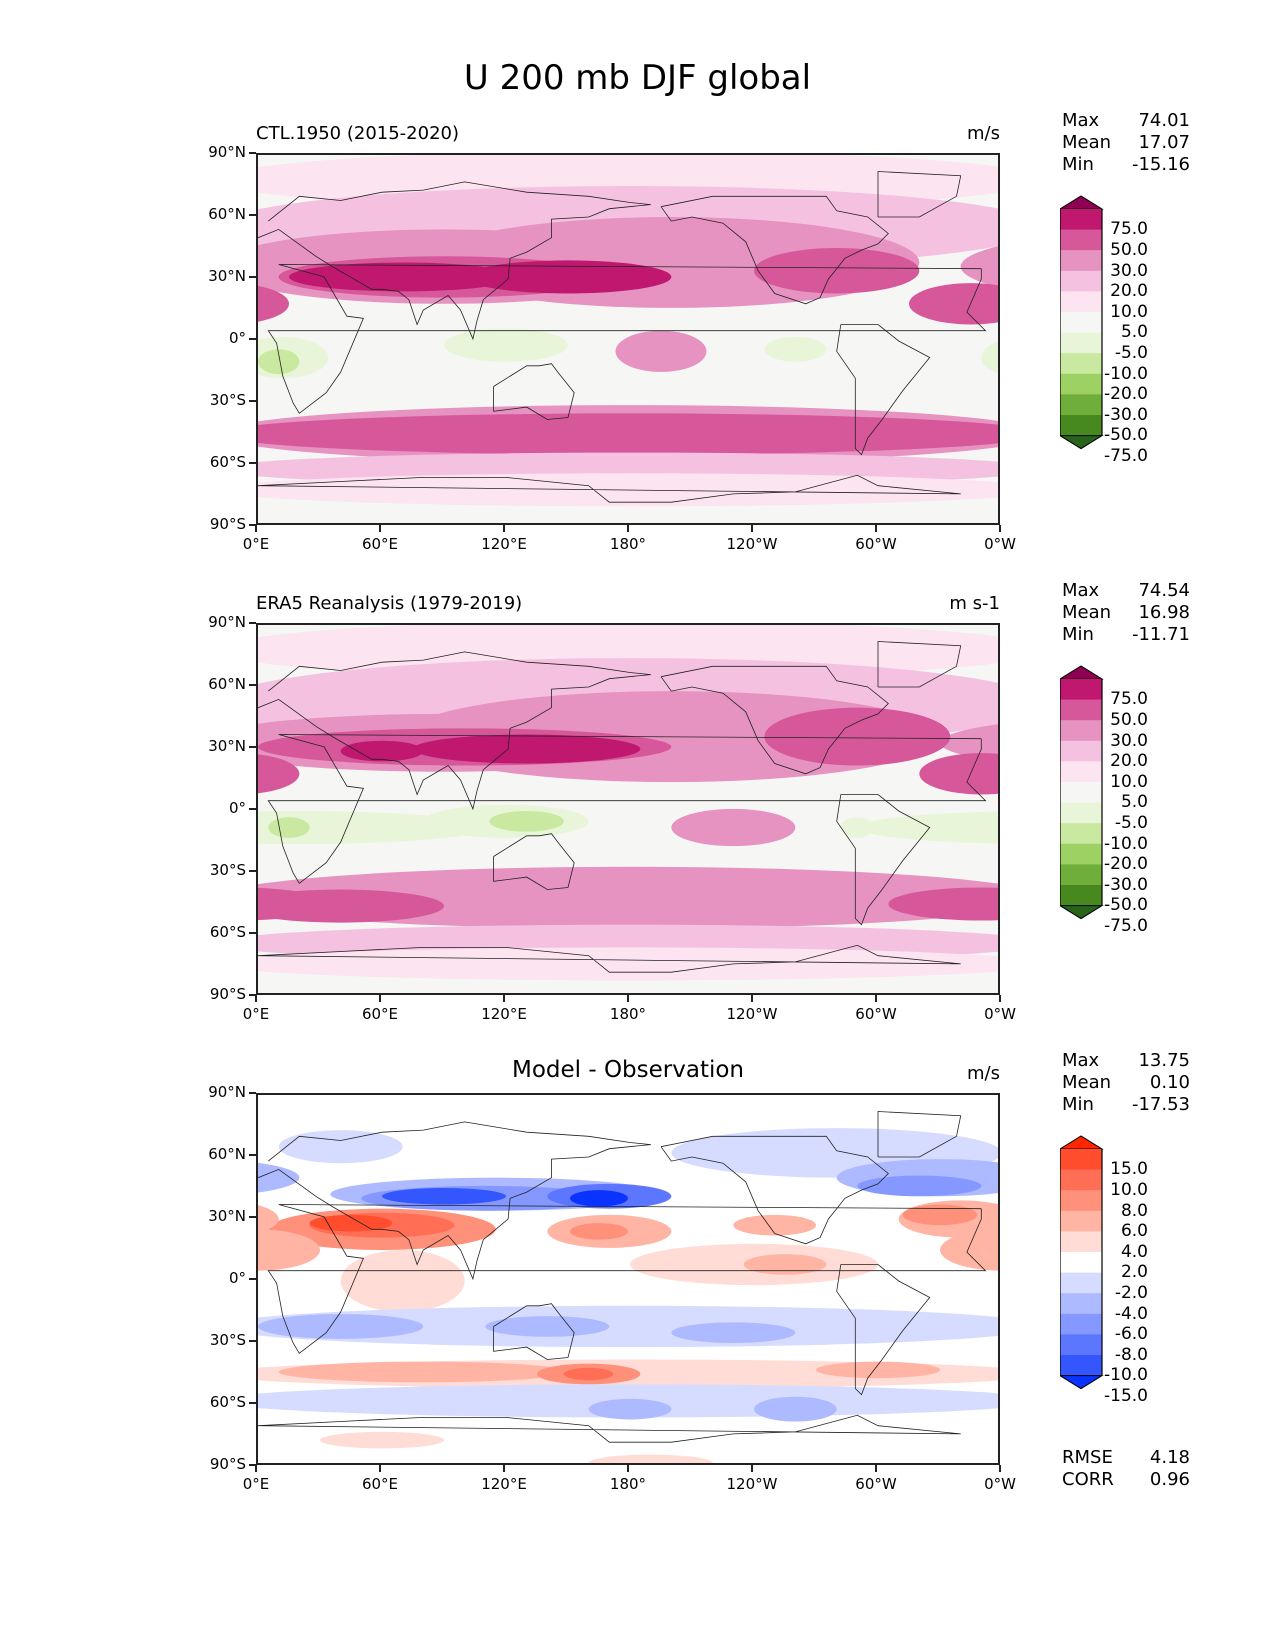 The image size is (1275, 1650). I want to click on y-tick-label: 60°N, so click(227, 684).